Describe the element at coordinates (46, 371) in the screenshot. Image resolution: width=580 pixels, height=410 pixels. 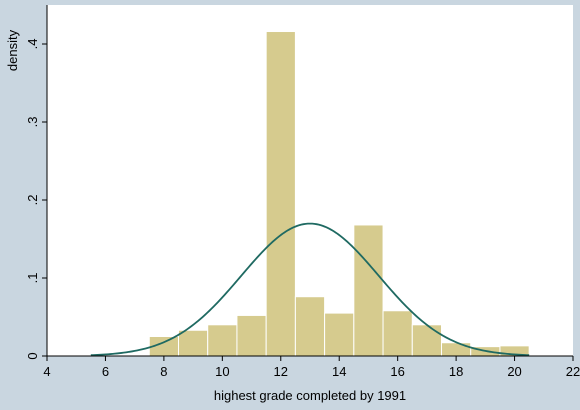
I see `x-tick-label: 4` at that location.